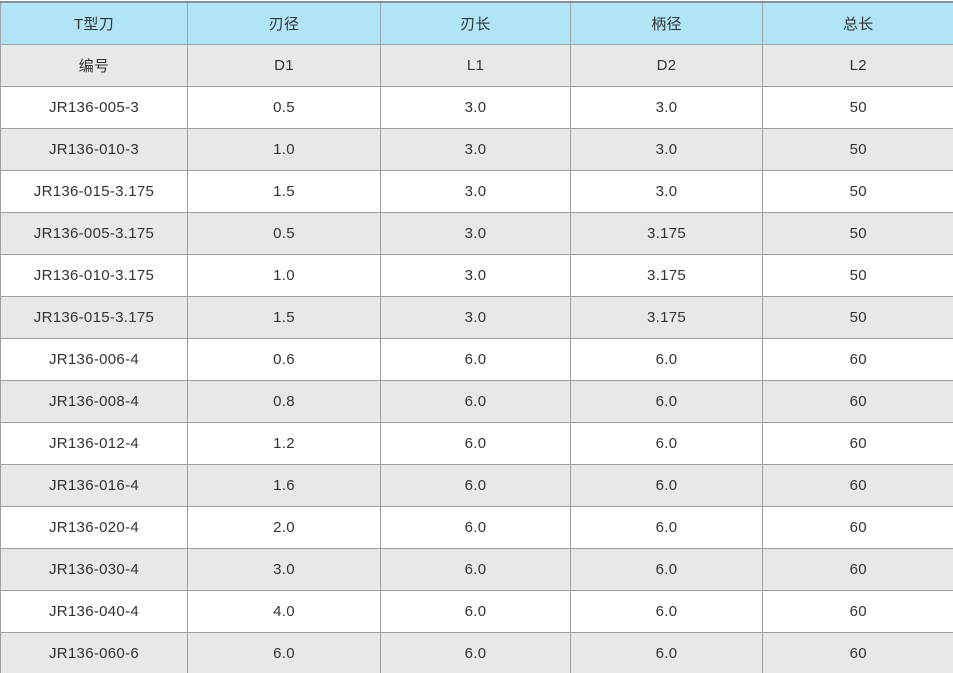  I want to click on table-row: JR136-015-3.175 1.5 3.0 3.175 50, so click(476, 317).